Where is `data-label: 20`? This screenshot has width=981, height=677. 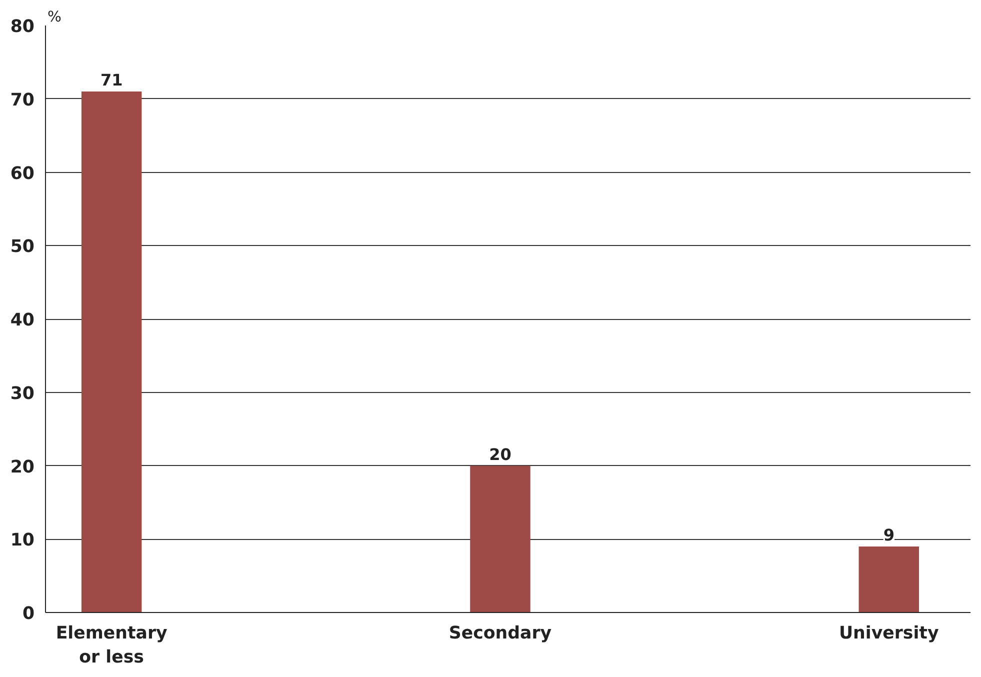 data-label: 20 is located at coordinates (500, 454).